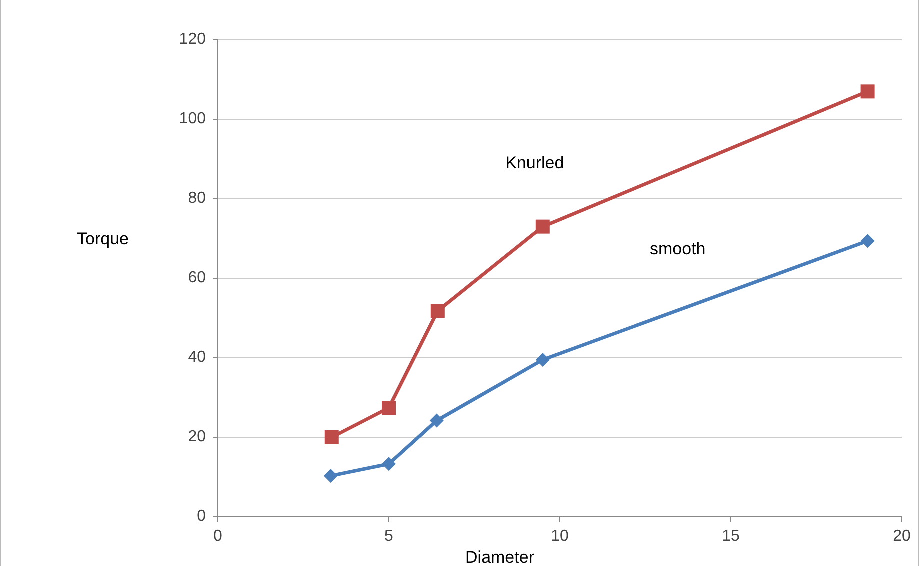 The image size is (919, 566). Describe the element at coordinates (103, 238) in the screenshot. I see `y-axis-title: Torque` at that location.